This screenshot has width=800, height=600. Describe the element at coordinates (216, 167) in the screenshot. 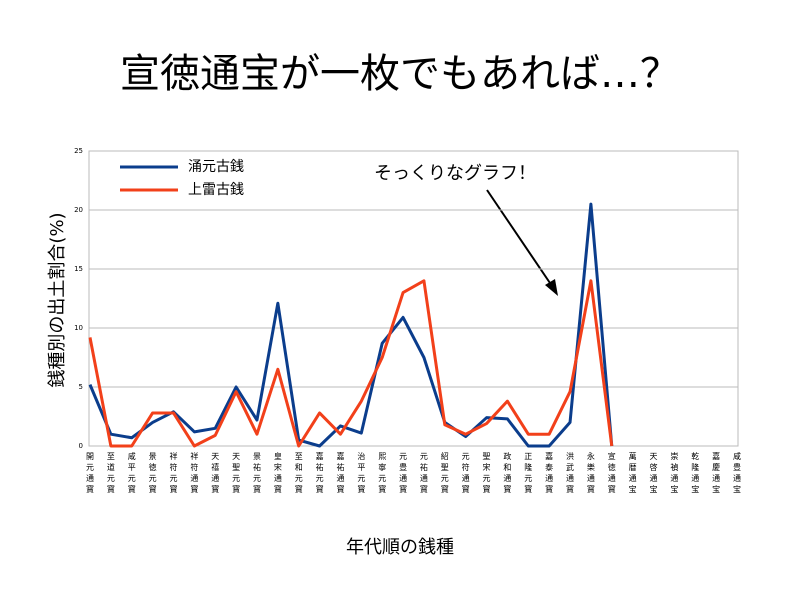

I see `legend-label: 涌元古銭` at that location.